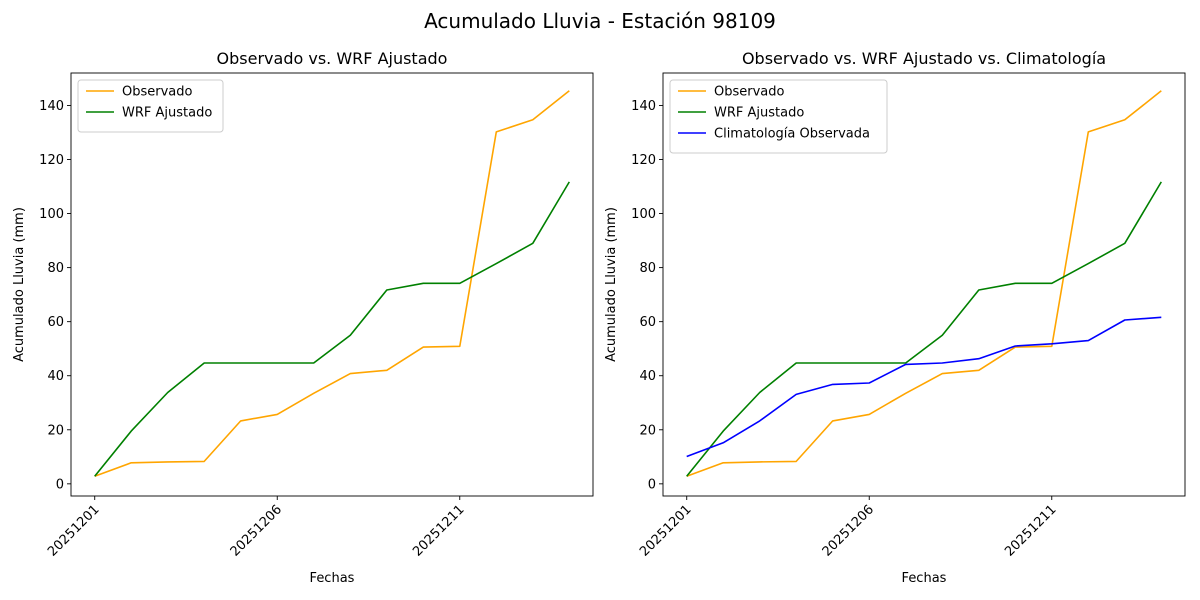 The image size is (1200, 600). What do you see at coordinates (332, 58) in the screenshot?
I see `chart-title: Observado vs. WRF Ajustado` at bounding box center [332, 58].